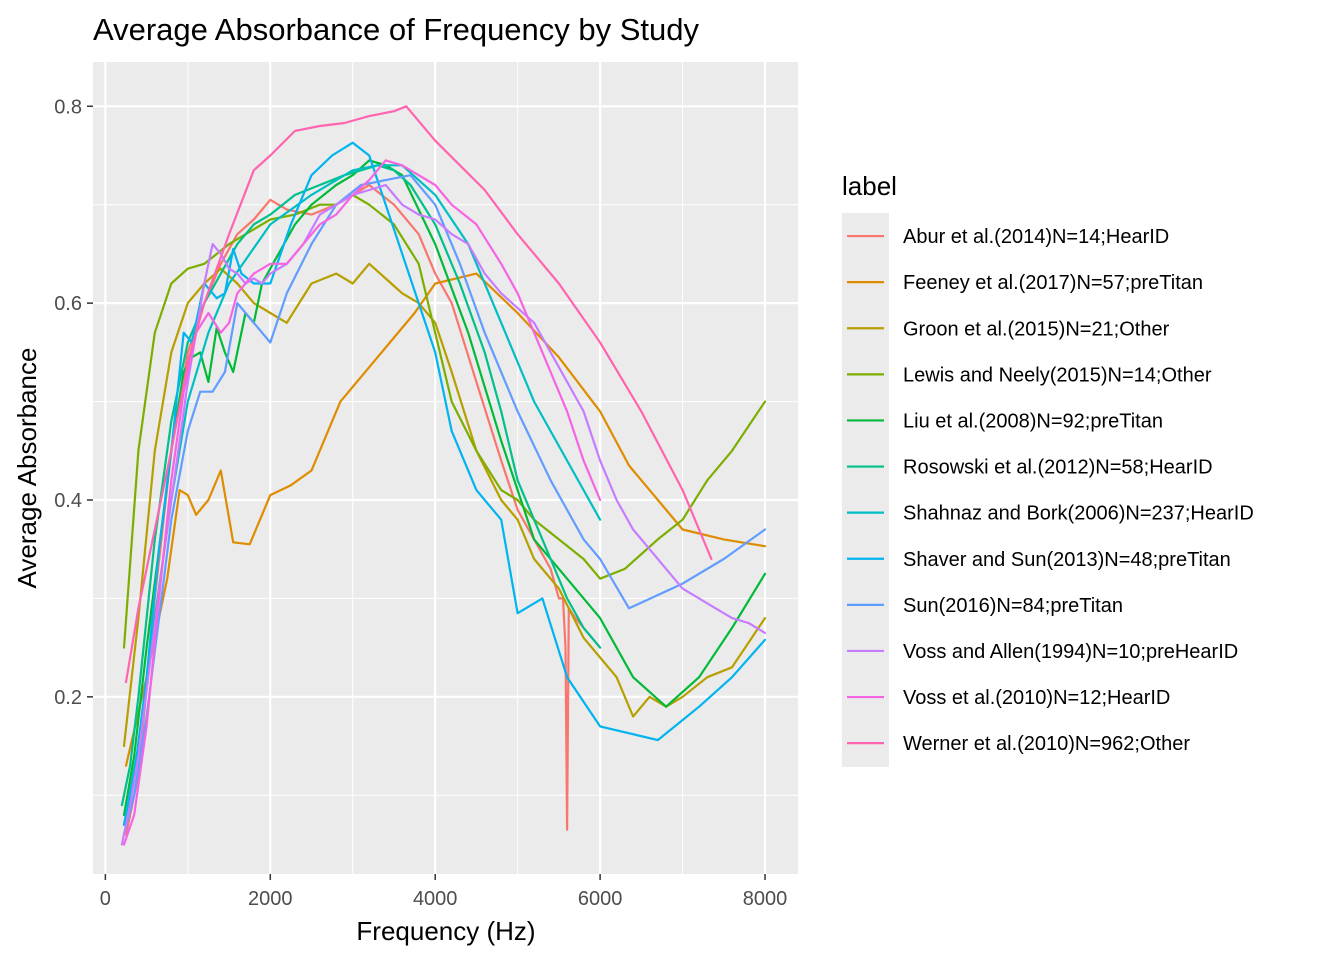 The image size is (1344, 965). What do you see at coordinates (1046, 744) in the screenshot?
I see `legend-label: Werner et al.(2010)N=962;Other` at bounding box center [1046, 744].